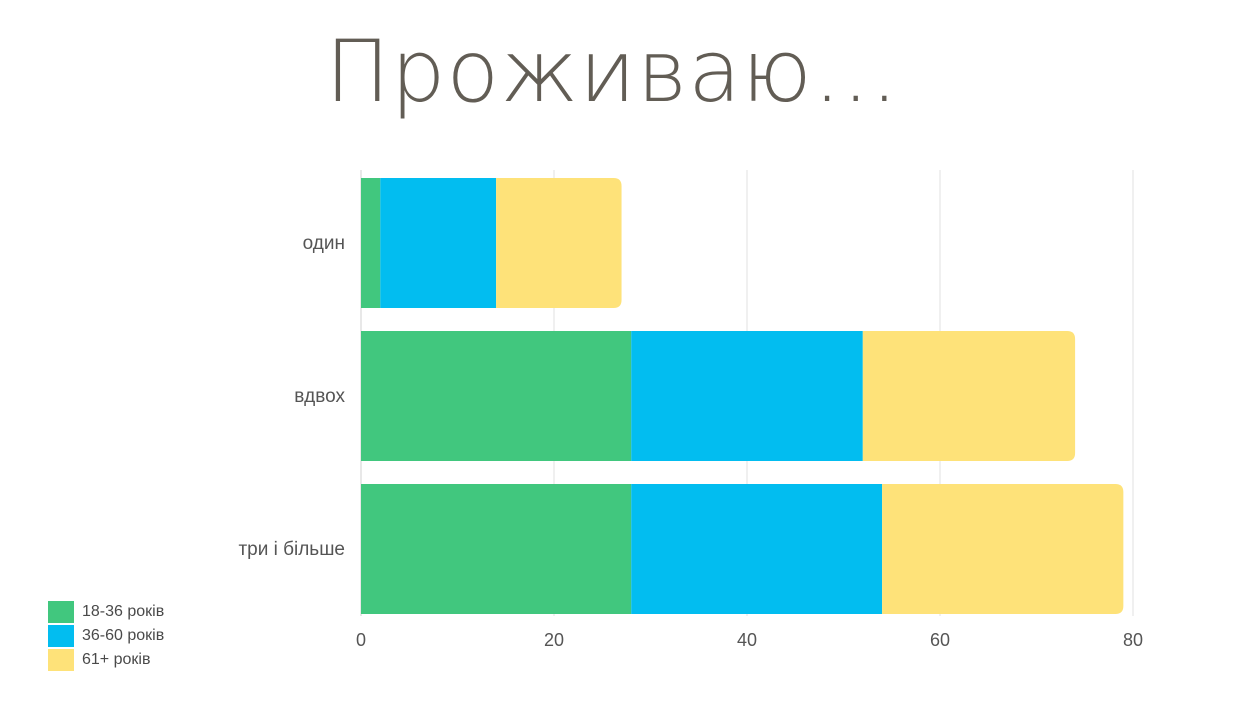  Describe the element at coordinates (747, 640) in the screenshot. I see `x-tick-label: 40` at that location.